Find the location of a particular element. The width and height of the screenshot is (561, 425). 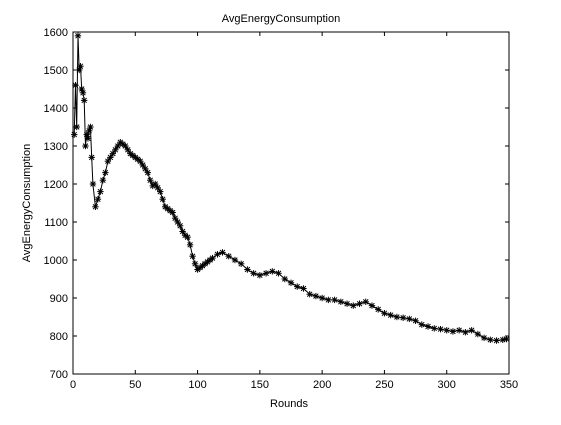

y-tick-label: 900 is located at coordinates (59, 299).